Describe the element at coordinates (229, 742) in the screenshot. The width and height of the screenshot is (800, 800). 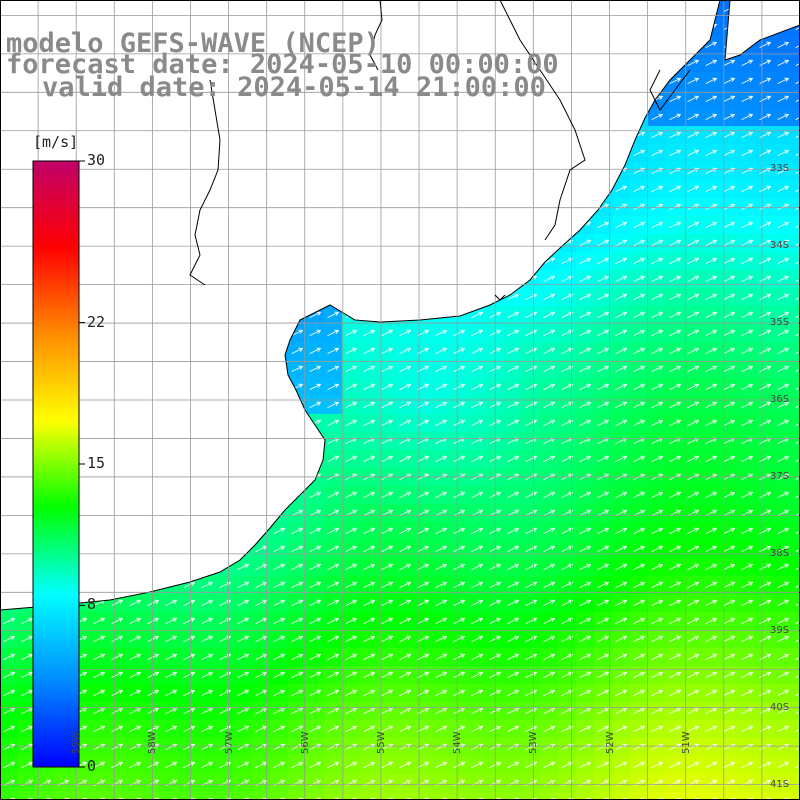
I see `longitude-label: 57W` at that location.